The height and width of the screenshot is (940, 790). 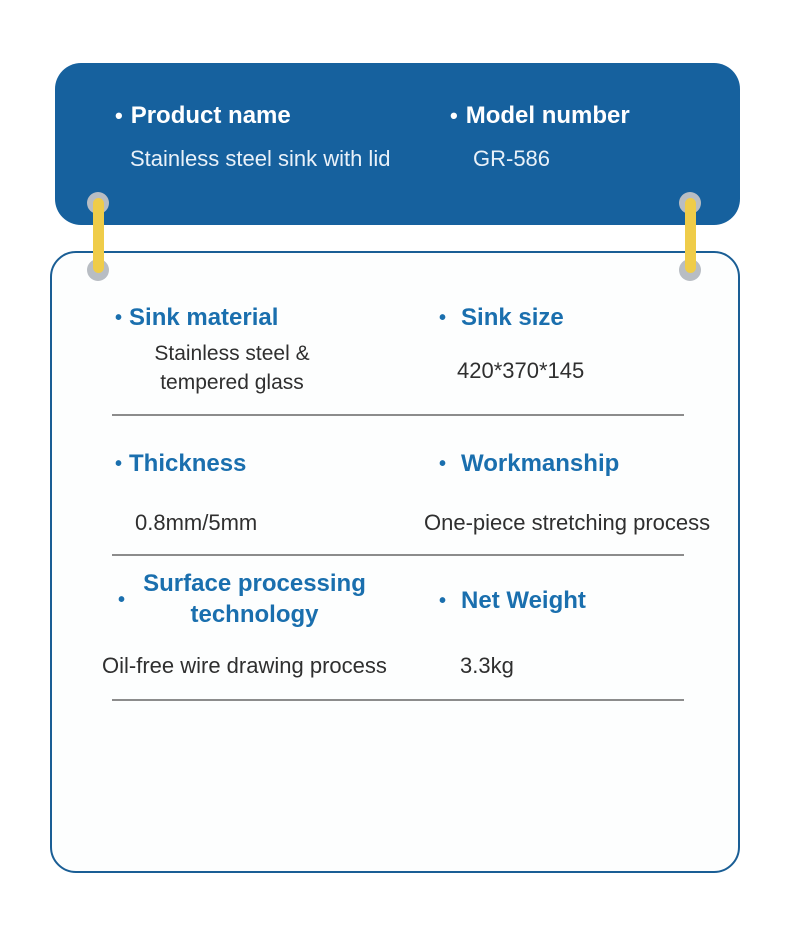 What do you see at coordinates (196, 522) in the screenshot?
I see `thickness-value: 0.8mm/5mm` at bounding box center [196, 522].